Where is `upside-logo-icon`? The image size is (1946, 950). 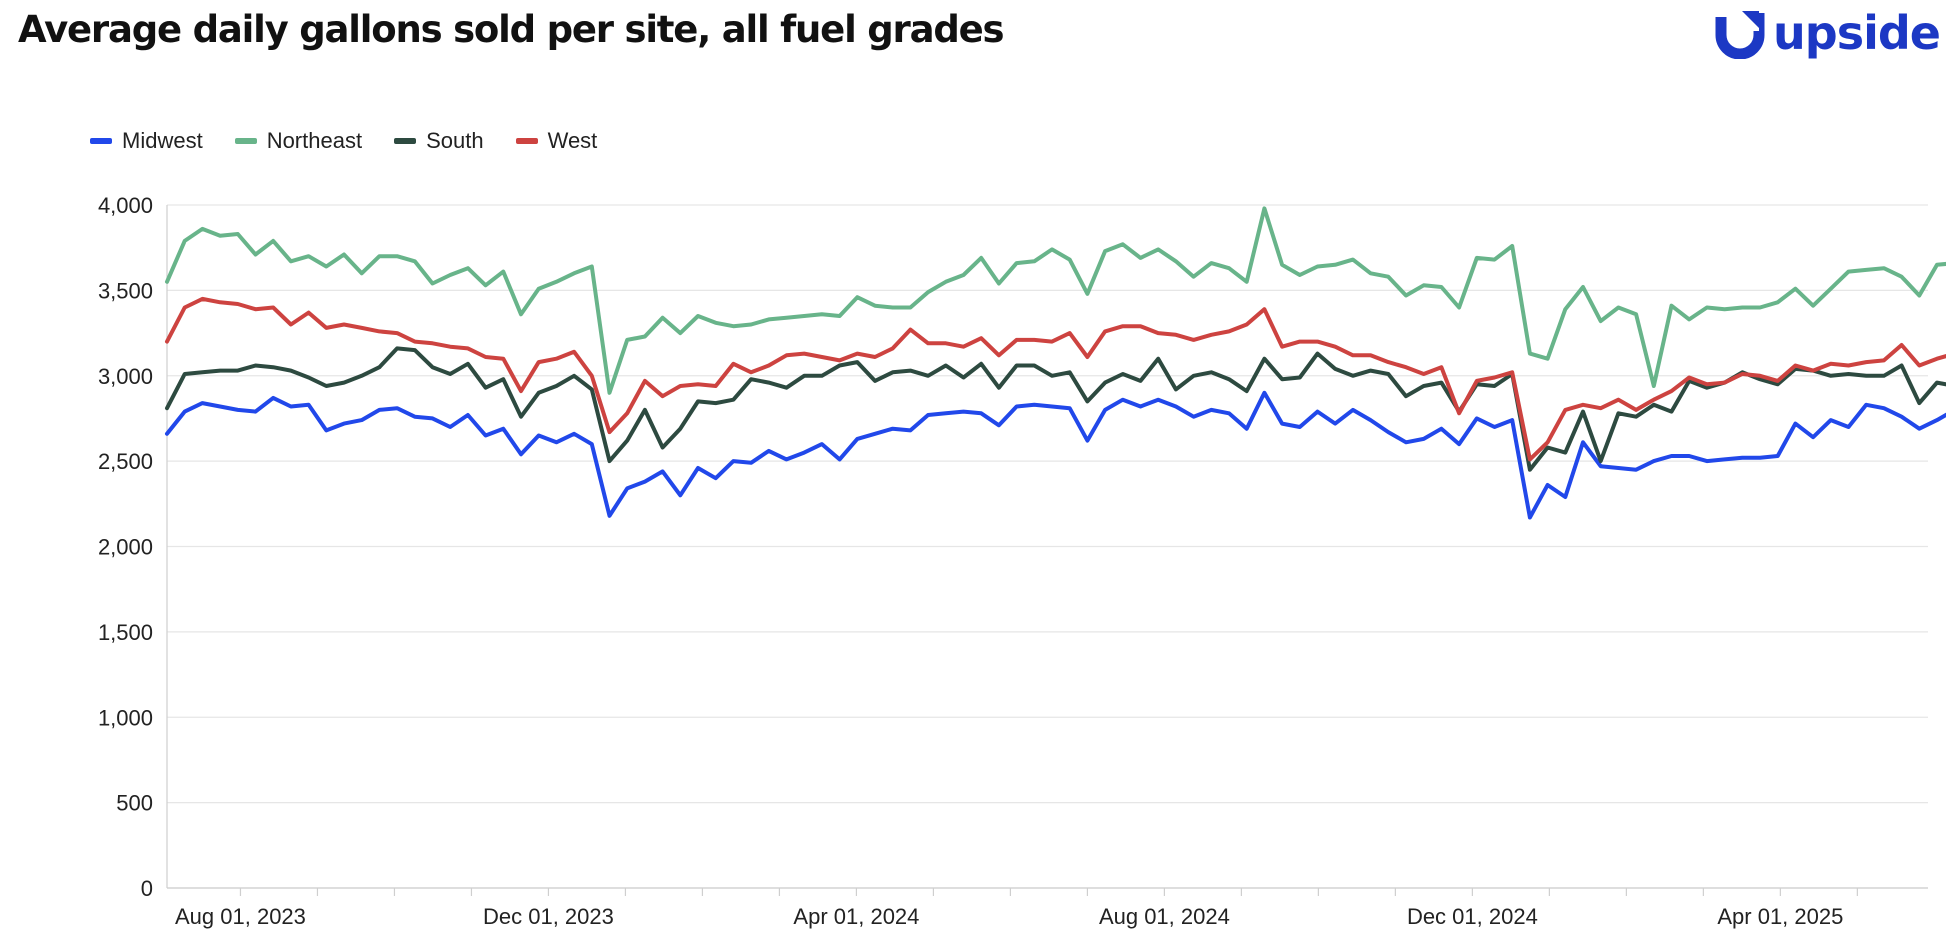
upside-logo-icon is located at coordinates (1740, 35).